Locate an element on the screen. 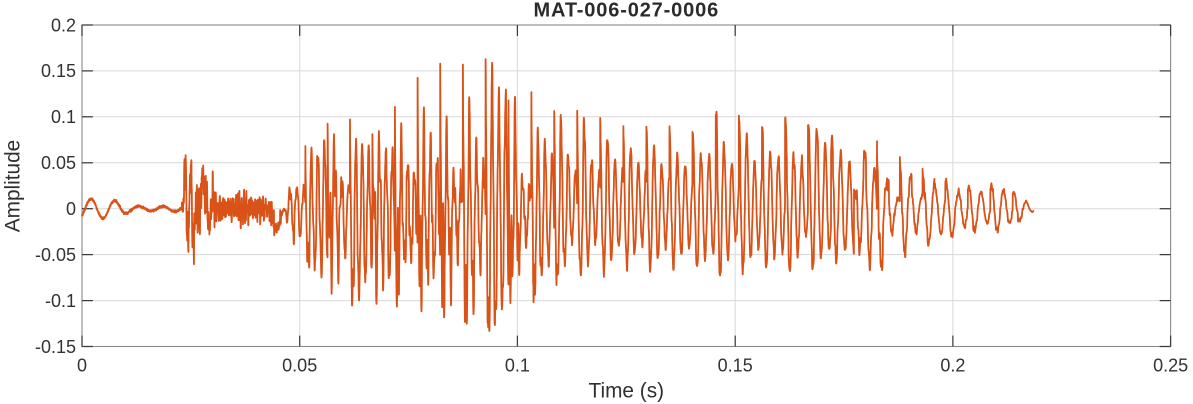 The height and width of the screenshot is (404, 1193). svg-text: 0.25 is located at coordinates (1170, 366).